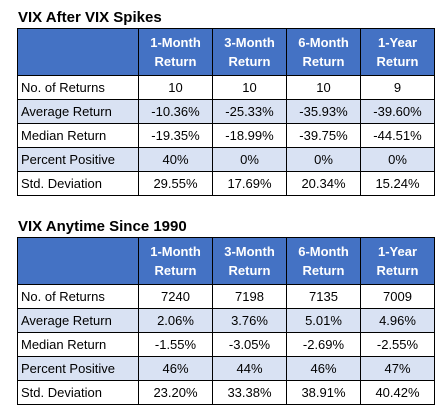 The width and height of the screenshot is (447, 413). I want to click on table-cell: 23.20%, so click(175, 392).